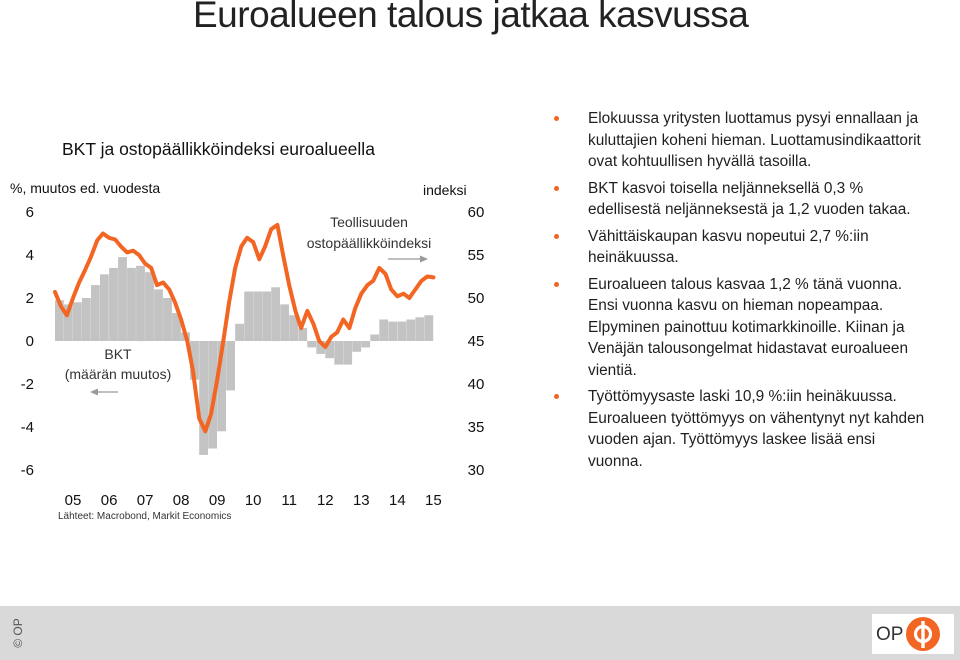 The width and height of the screenshot is (960, 660). Describe the element at coordinates (408, 259) in the screenshot. I see `pmi-arrow` at that location.